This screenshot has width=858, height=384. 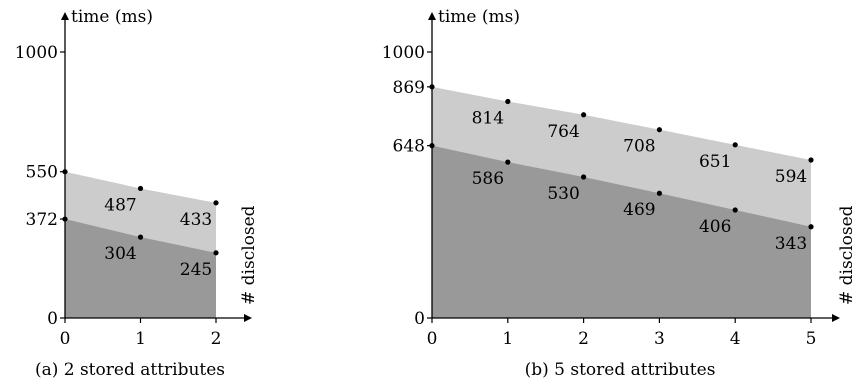 What do you see at coordinates (130, 370) in the screenshot?
I see `panel-caption: (a) 2 stored attributes` at bounding box center [130, 370].